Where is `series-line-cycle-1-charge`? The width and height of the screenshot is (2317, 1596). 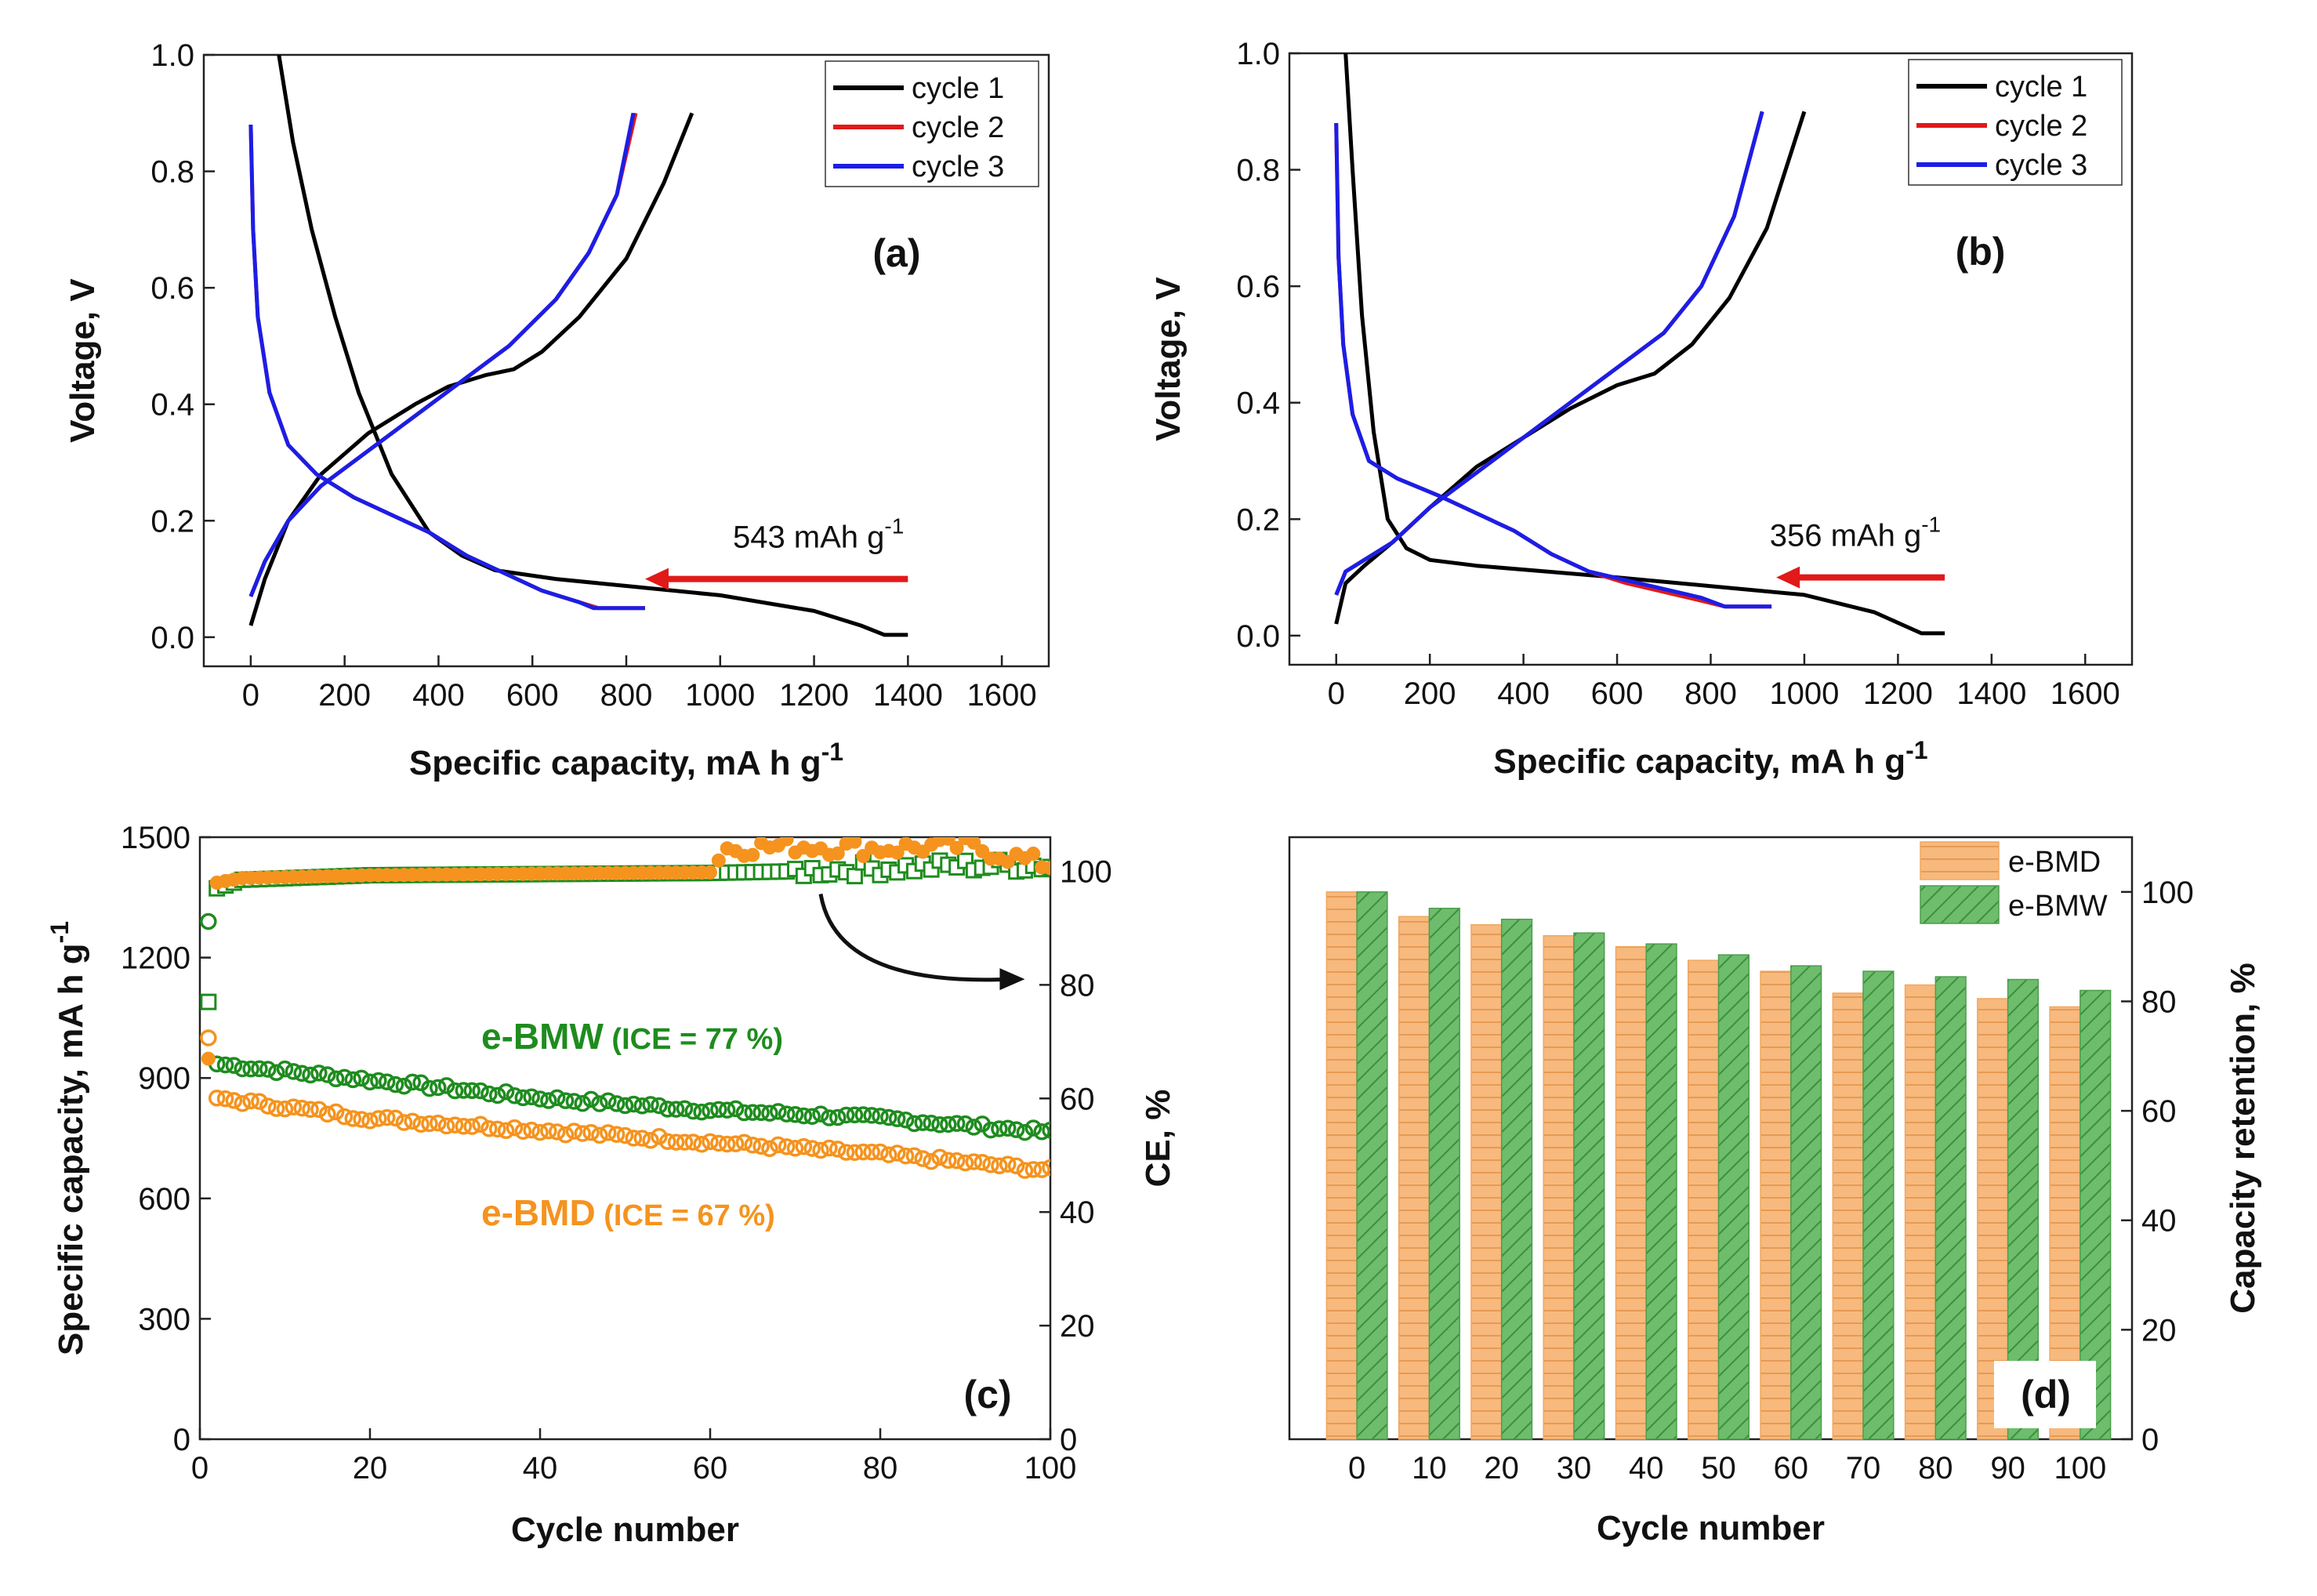 series-line-cycle-1-charge is located at coordinates (1570, 368).